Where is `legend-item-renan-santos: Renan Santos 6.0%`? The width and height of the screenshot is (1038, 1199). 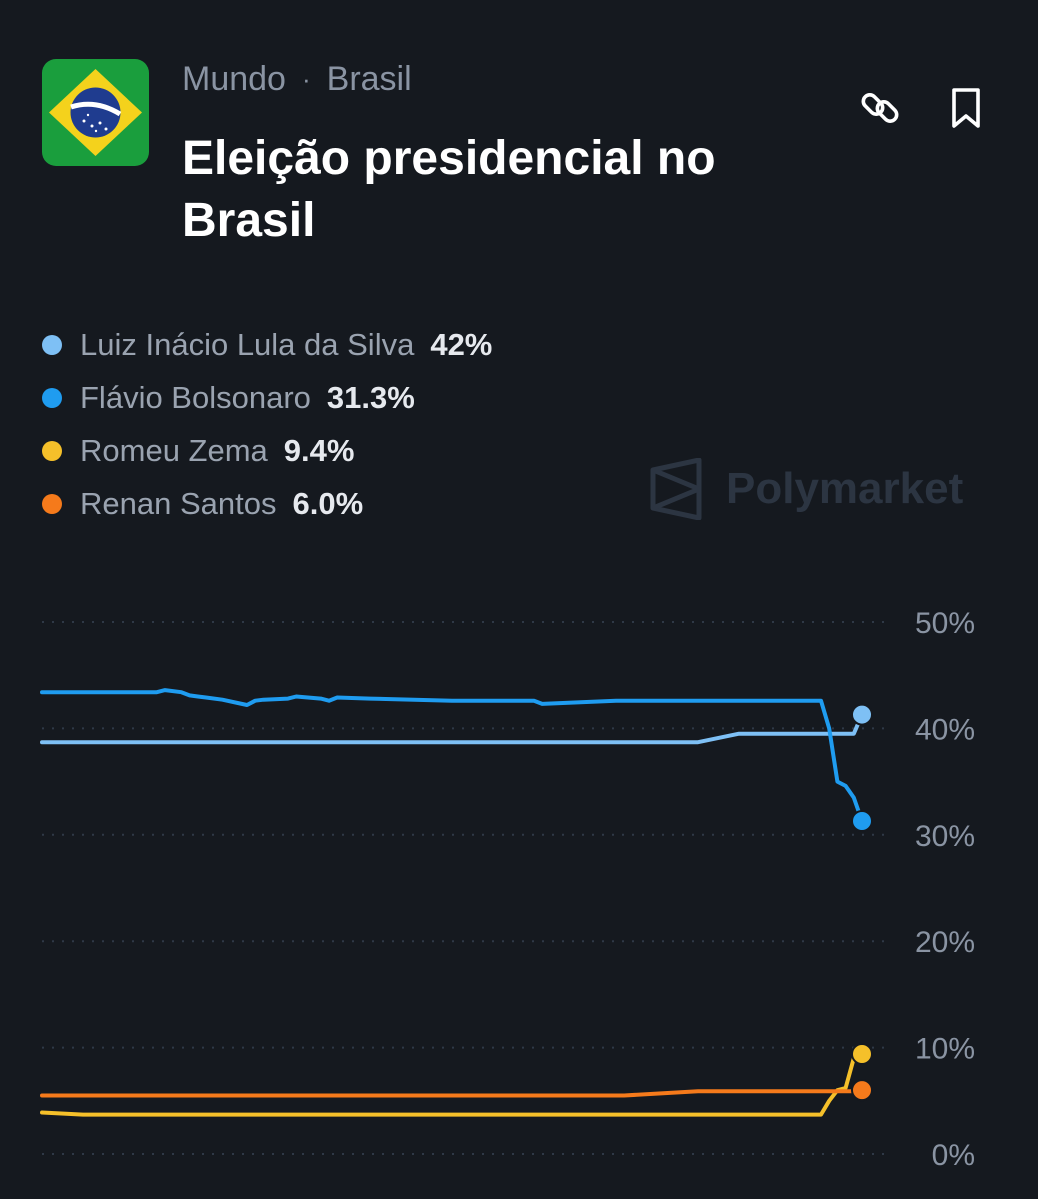 legend-item-renan-santos: Renan Santos 6.0% is located at coordinates (267, 503).